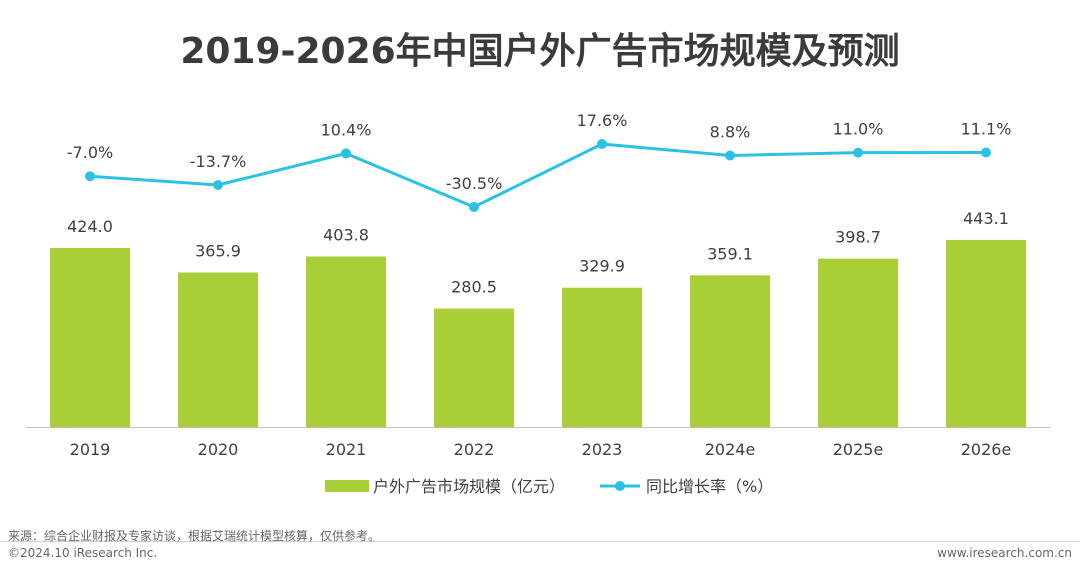 The image size is (1080, 570). Describe the element at coordinates (218, 251) in the screenshot. I see `bar-value-label-2020: 365.9` at that location.